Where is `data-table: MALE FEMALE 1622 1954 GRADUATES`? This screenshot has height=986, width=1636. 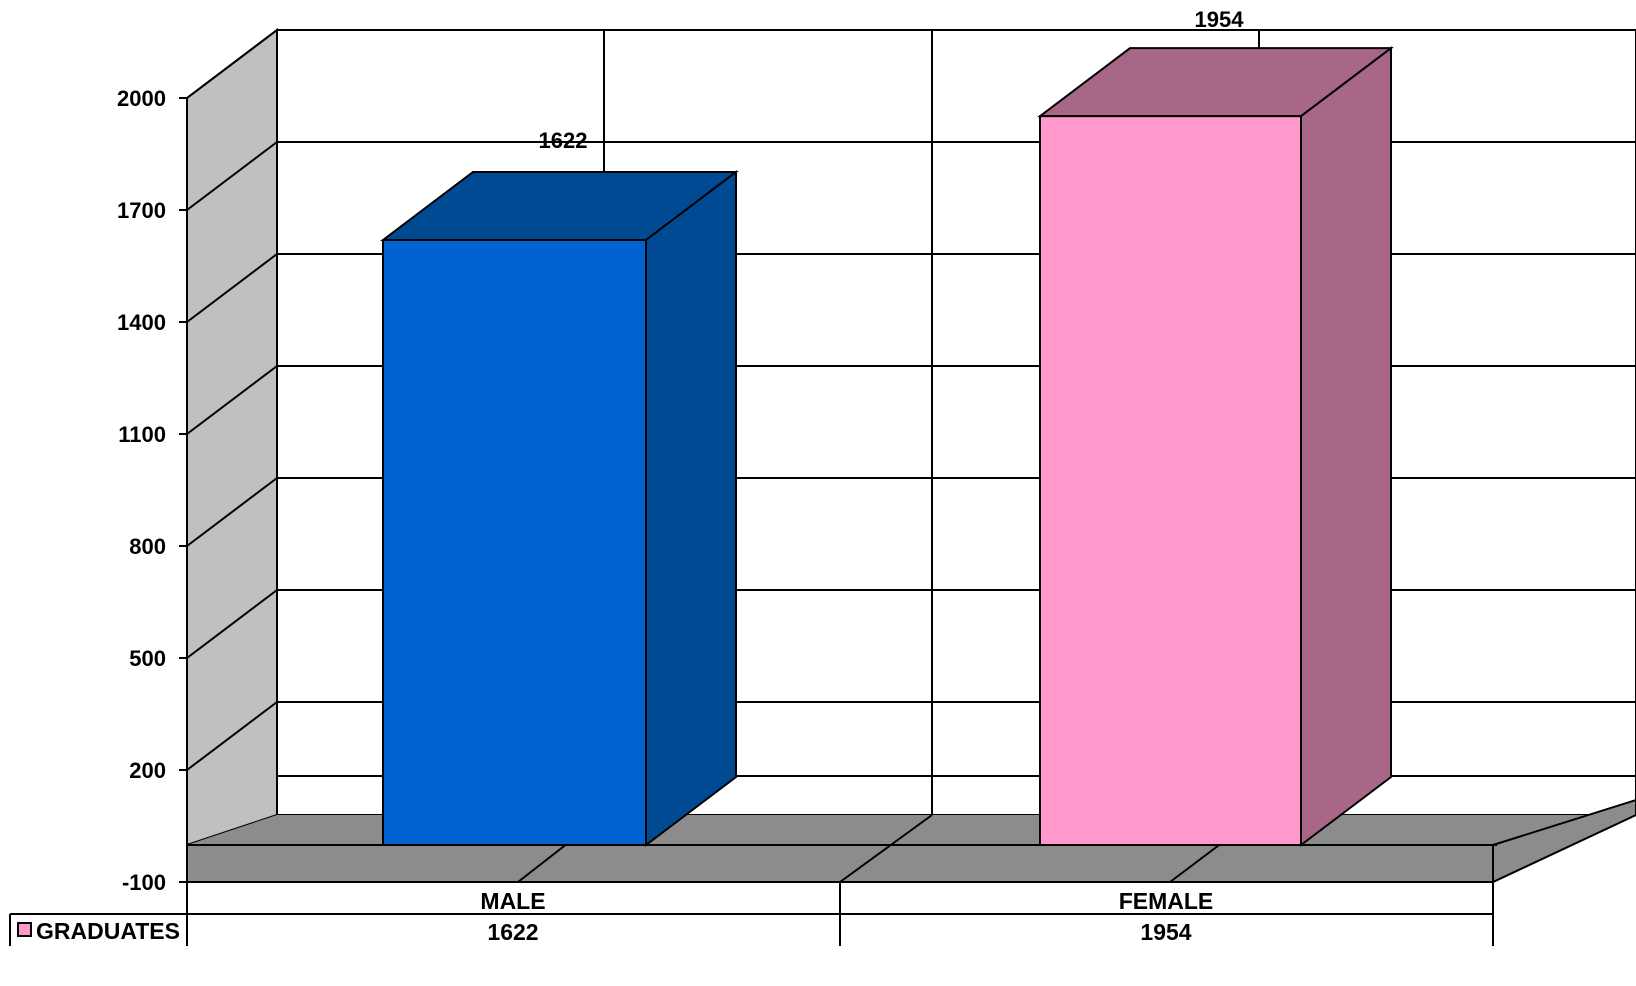 data-table: MALE FEMALE 1622 1954 GRADUATES is located at coordinates (751, 914).